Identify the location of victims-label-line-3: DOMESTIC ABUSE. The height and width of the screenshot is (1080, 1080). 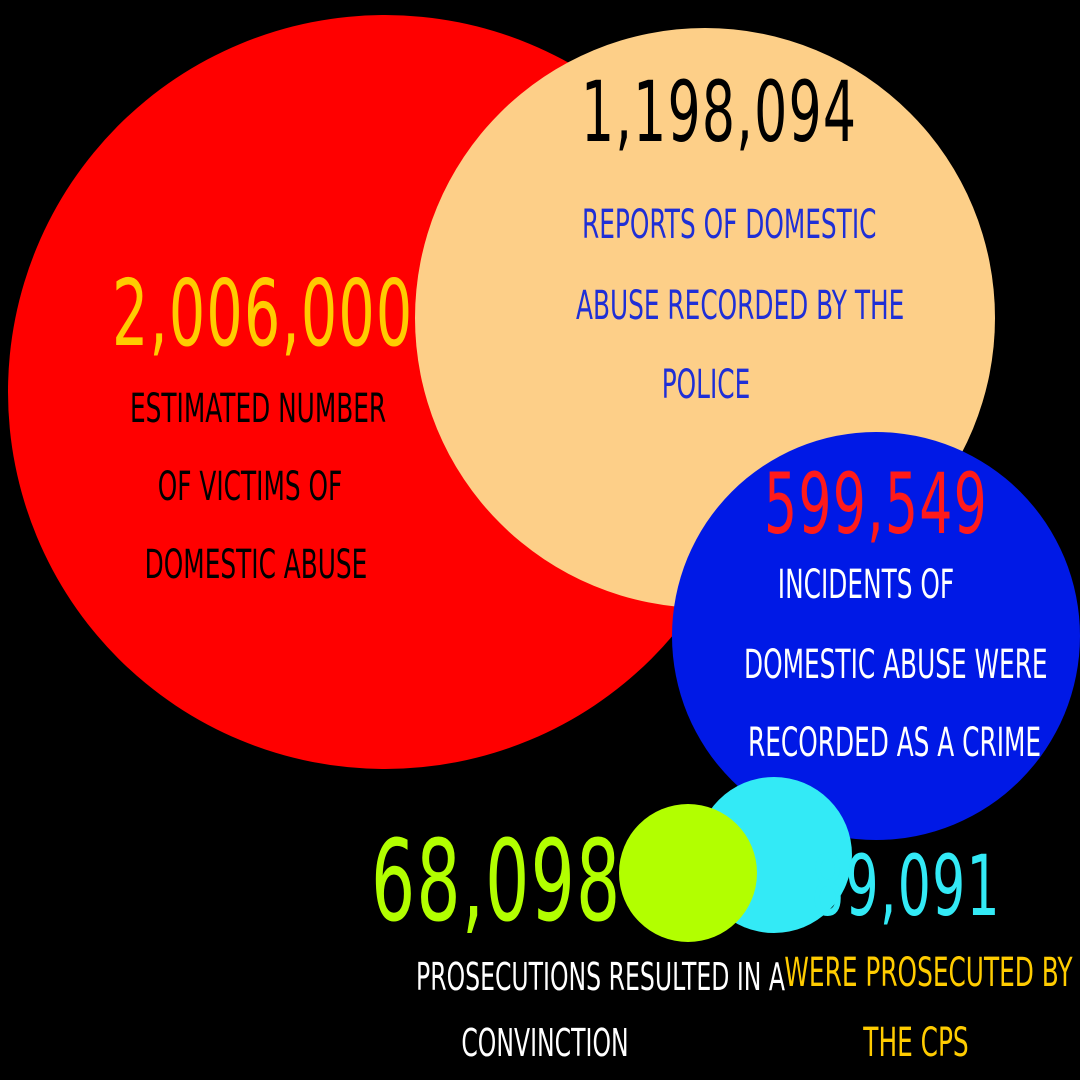
(256, 565).